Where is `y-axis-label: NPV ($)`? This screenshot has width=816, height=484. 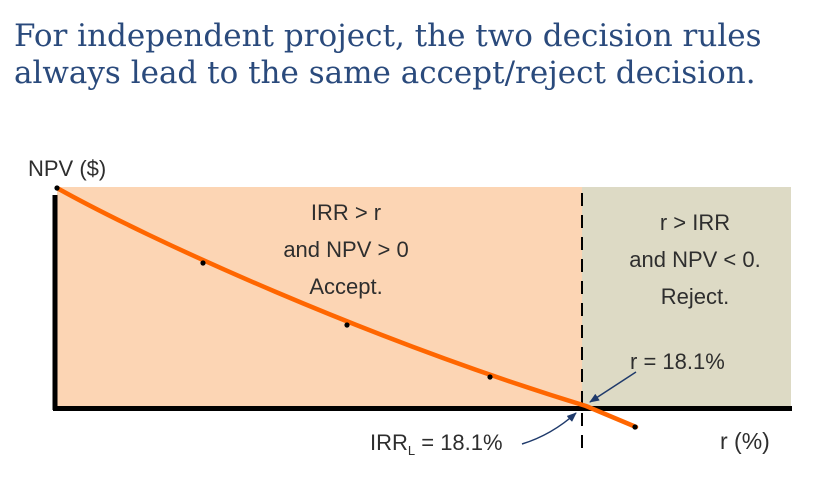 y-axis-label: NPV ($) is located at coordinates (67, 168).